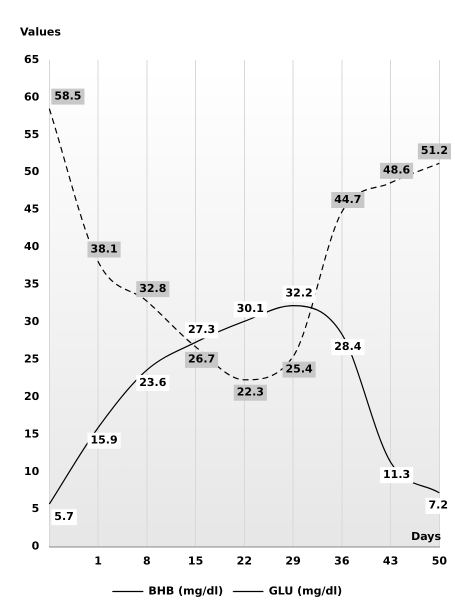 The height and width of the screenshot is (613, 455). What do you see at coordinates (98, 561) in the screenshot?
I see `x-tick-label: 1` at bounding box center [98, 561].